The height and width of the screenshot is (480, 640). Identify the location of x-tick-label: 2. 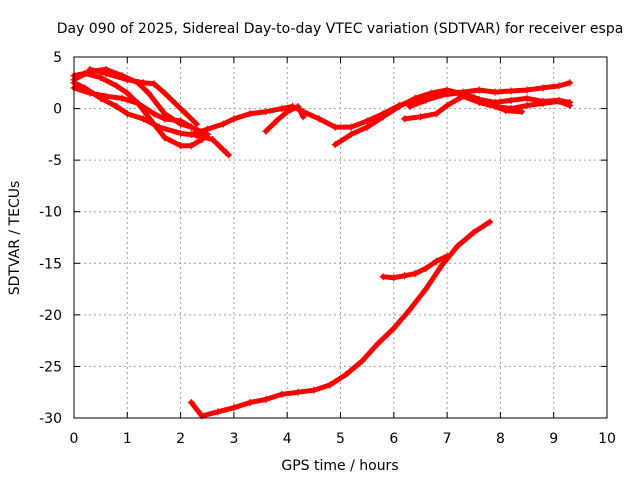
(180, 439).